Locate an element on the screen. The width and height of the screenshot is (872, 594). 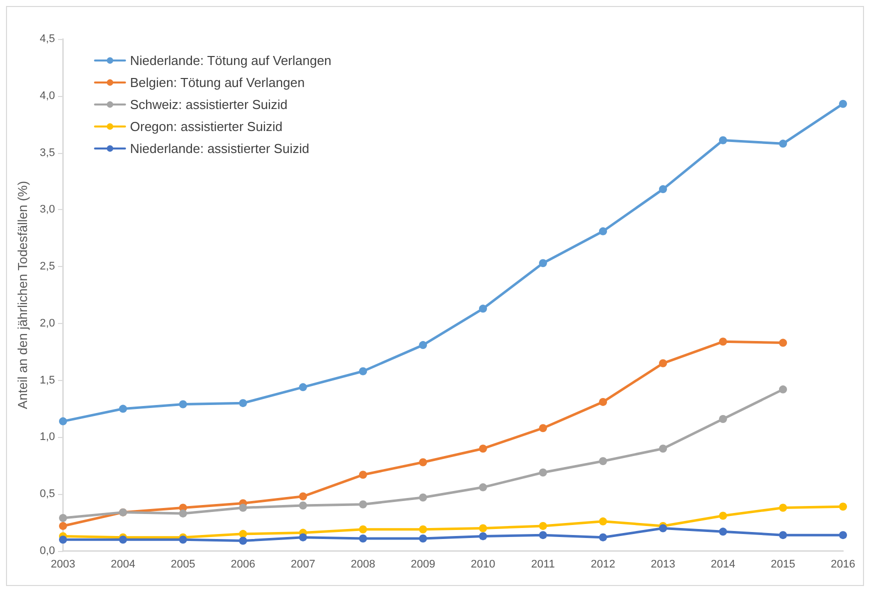
y-tick-label: 3,0 is located at coordinates (47, 210).